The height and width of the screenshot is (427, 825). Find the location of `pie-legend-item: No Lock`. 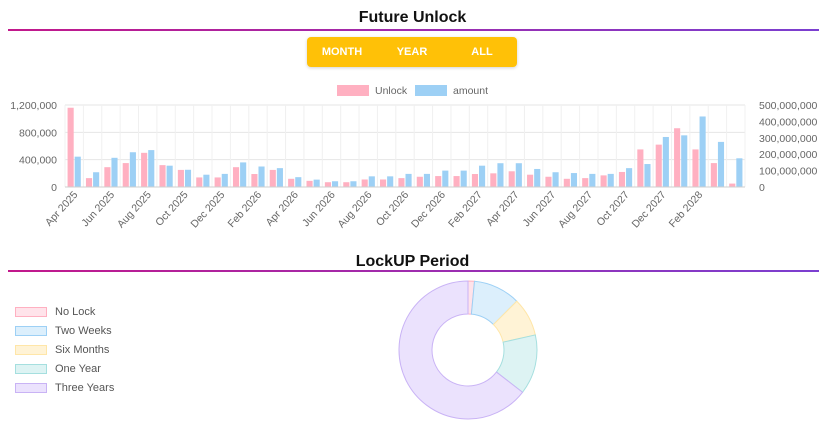

pie-legend-item: No Lock is located at coordinates (64, 311).